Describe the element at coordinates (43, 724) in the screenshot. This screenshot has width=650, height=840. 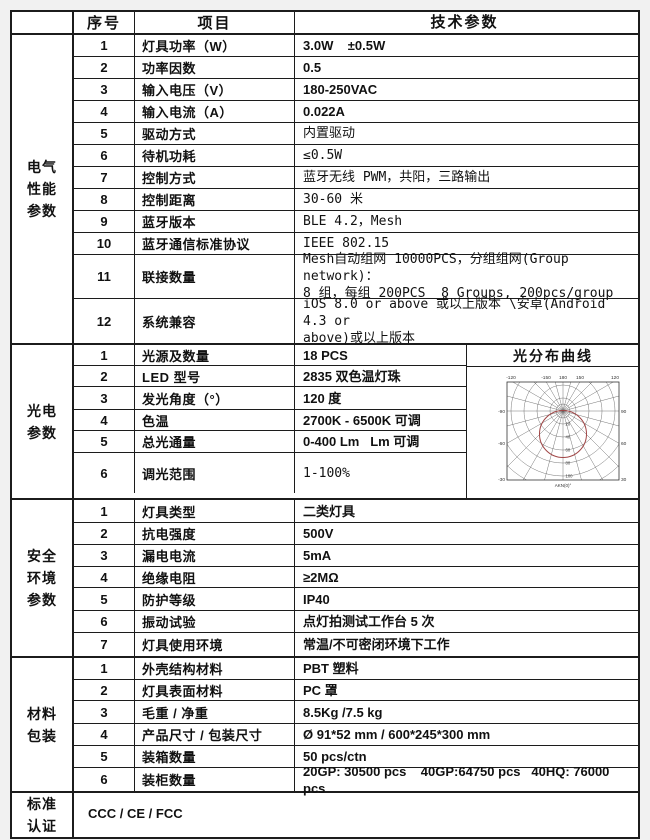
I see `category-cell: 材料 包装` at that location.